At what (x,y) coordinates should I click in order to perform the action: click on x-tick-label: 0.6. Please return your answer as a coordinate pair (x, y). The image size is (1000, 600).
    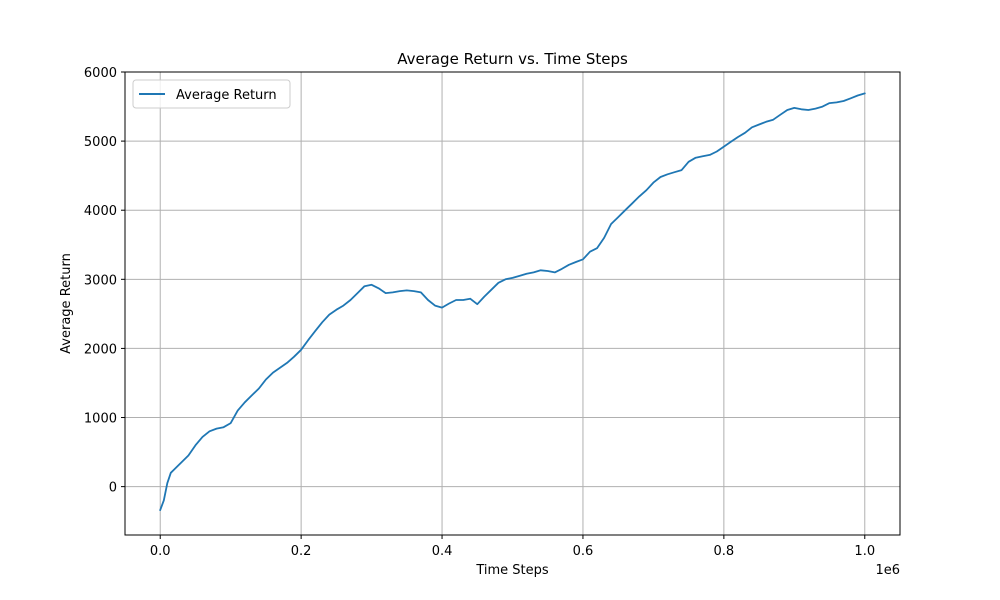
    Looking at the image, I should click on (583, 551).